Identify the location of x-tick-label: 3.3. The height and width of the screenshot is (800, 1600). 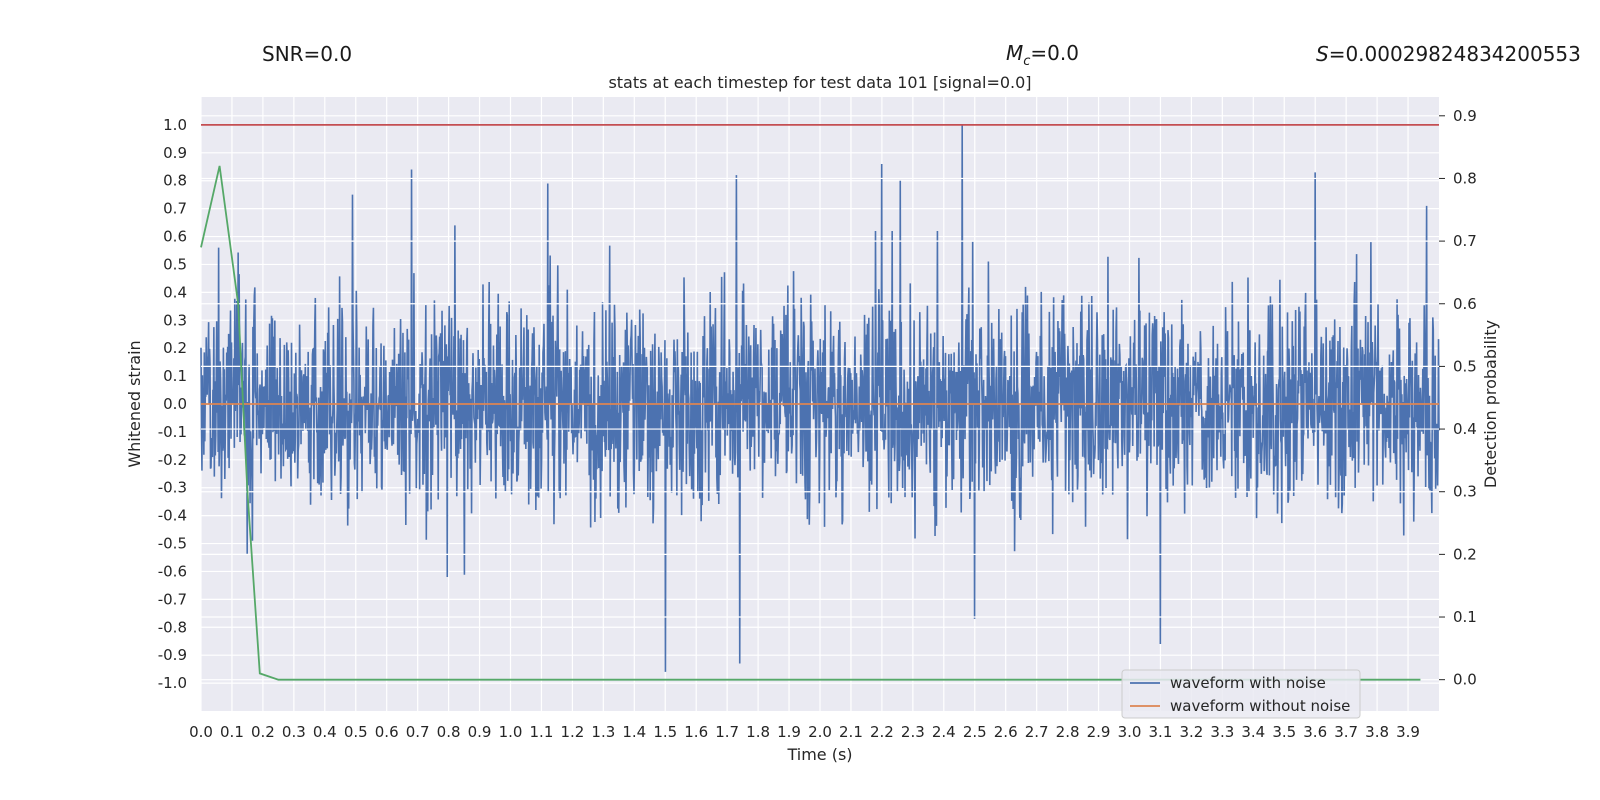
(1222, 732).